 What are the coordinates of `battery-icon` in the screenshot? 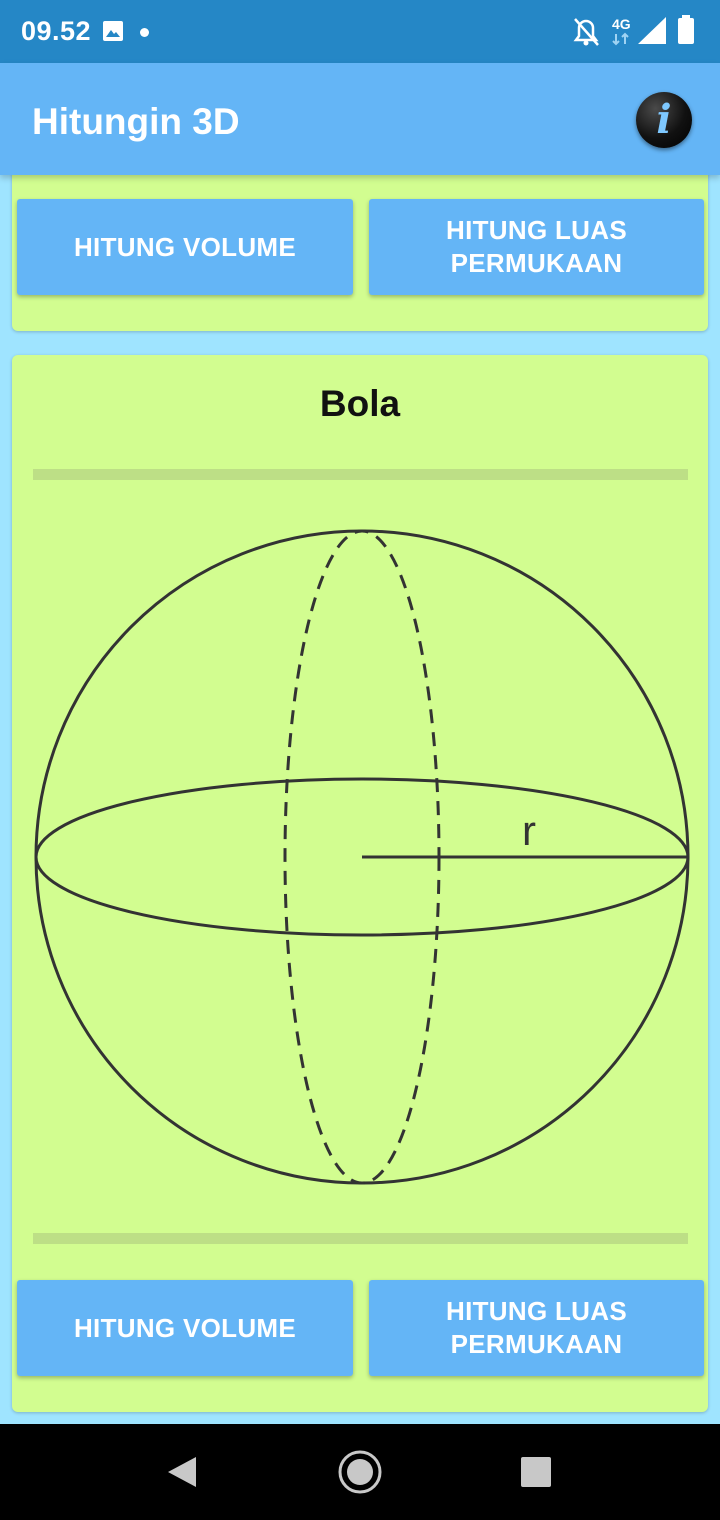 It's located at (686, 29).